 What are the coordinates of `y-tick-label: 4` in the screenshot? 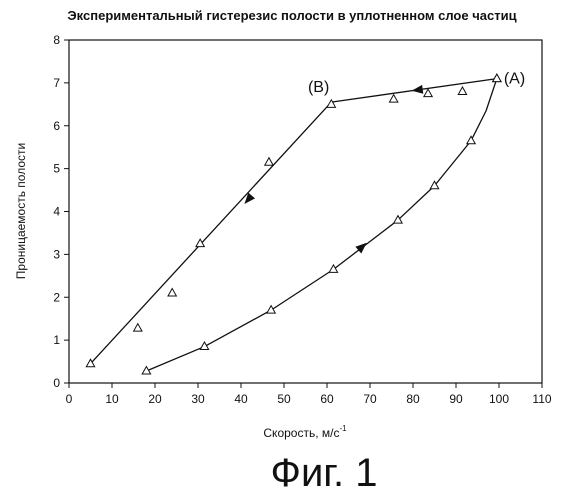 It's located at (56, 212).